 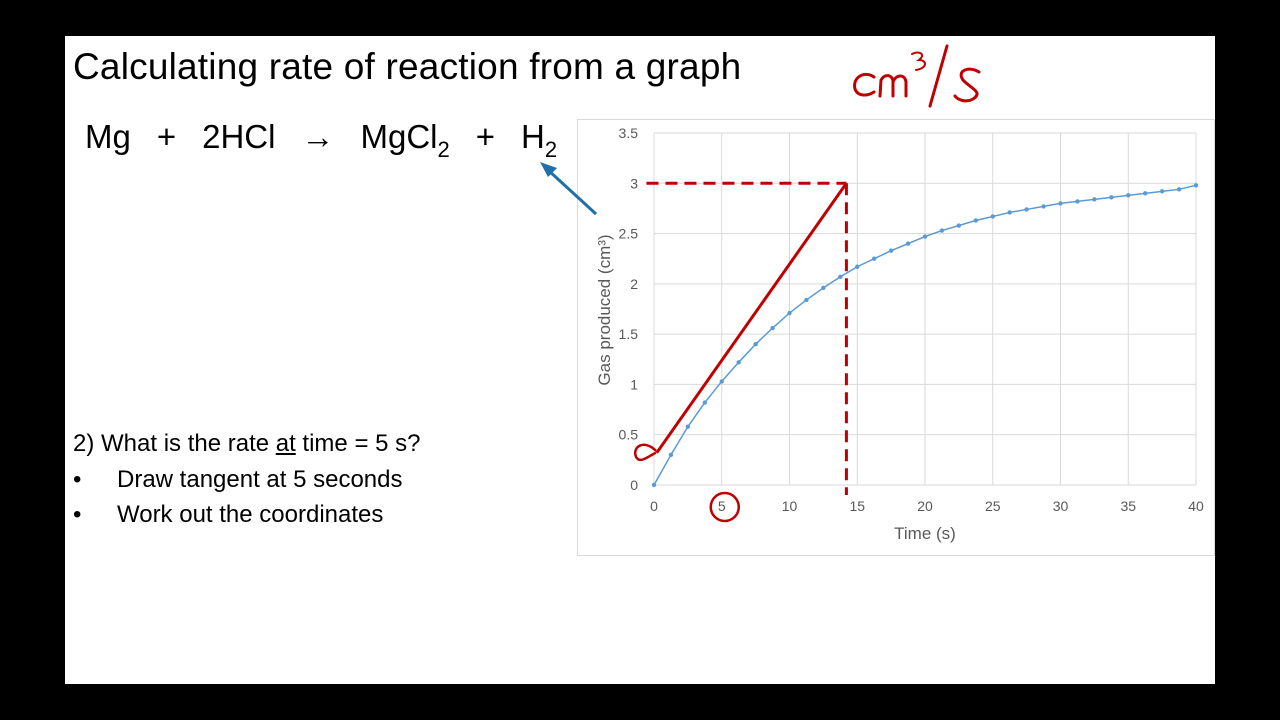 What do you see at coordinates (629, 334) in the screenshot?
I see `y-tick-label: 1.5` at bounding box center [629, 334].